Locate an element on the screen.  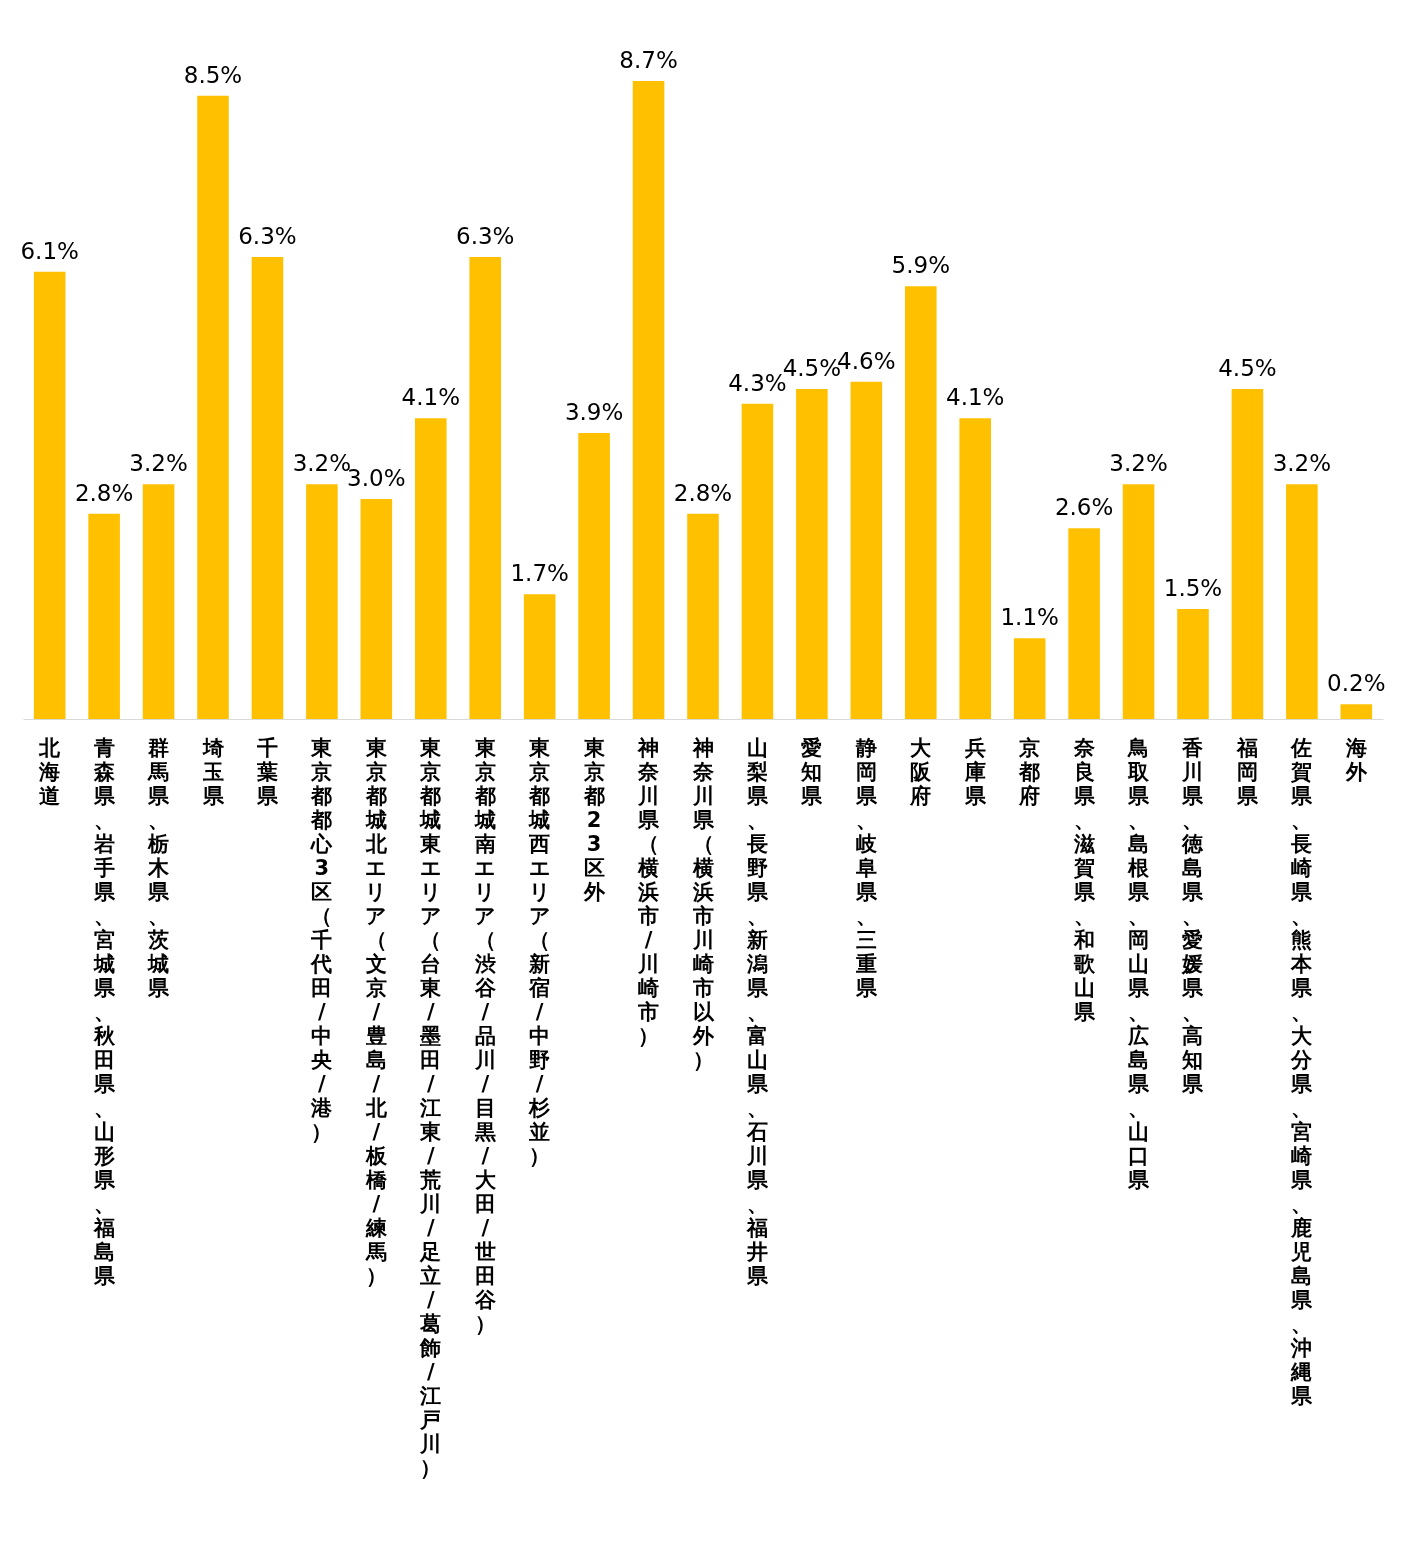
data-label: 8.5% is located at coordinates (213, 74).